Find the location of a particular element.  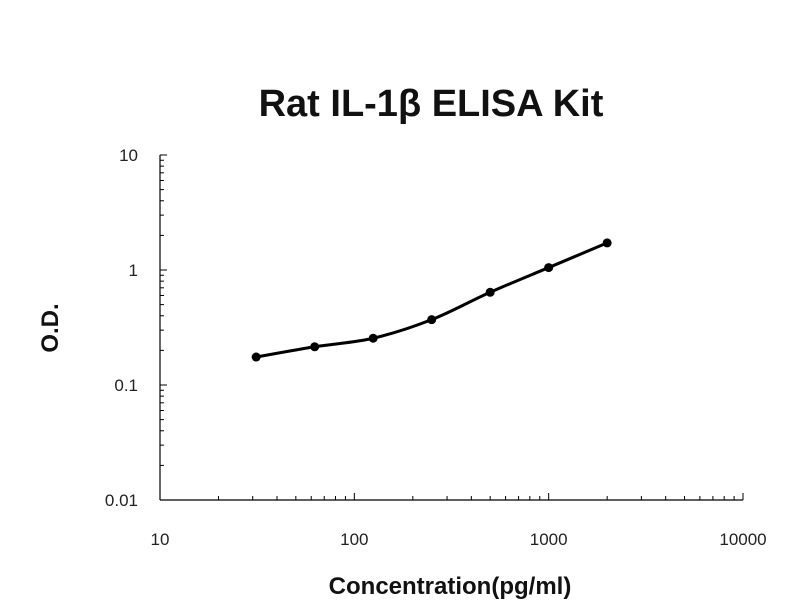

x-tick-label: 1000 is located at coordinates (549, 539).